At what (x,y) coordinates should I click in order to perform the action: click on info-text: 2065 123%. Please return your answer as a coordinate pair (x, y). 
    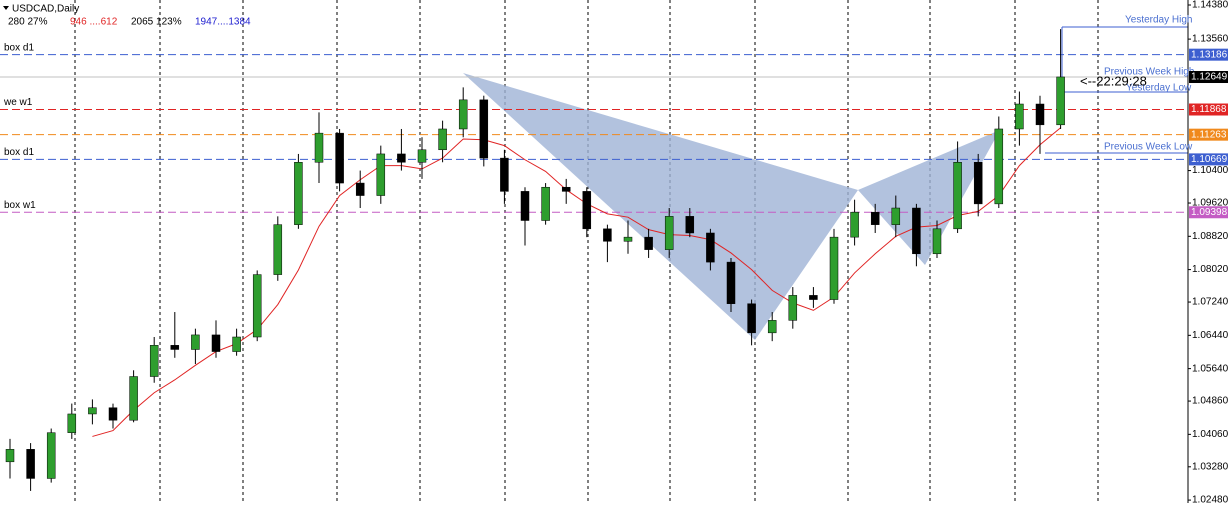
    Looking at the image, I should click on (156, 22).